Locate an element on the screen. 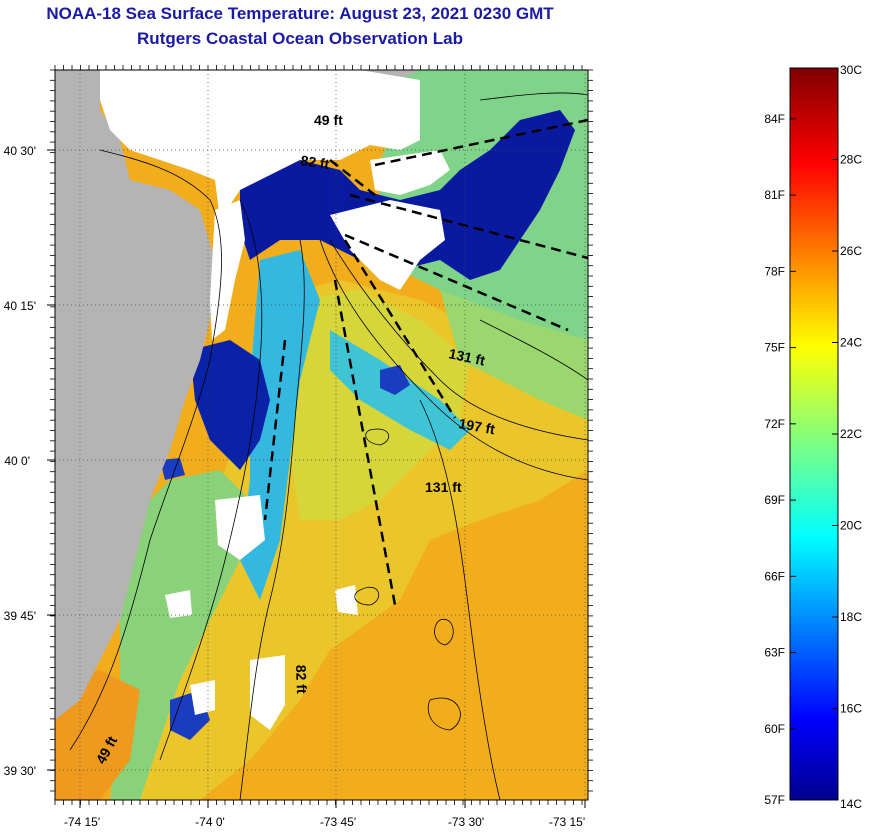  lon-label: -74 15' is located at coordinates (82, 822).